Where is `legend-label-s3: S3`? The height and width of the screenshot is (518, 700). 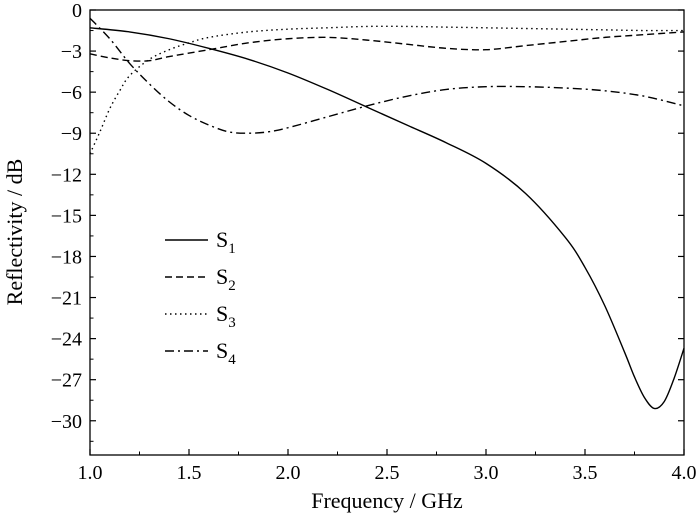
legend-label-s3: S3 is located at coordinates (226, 316).